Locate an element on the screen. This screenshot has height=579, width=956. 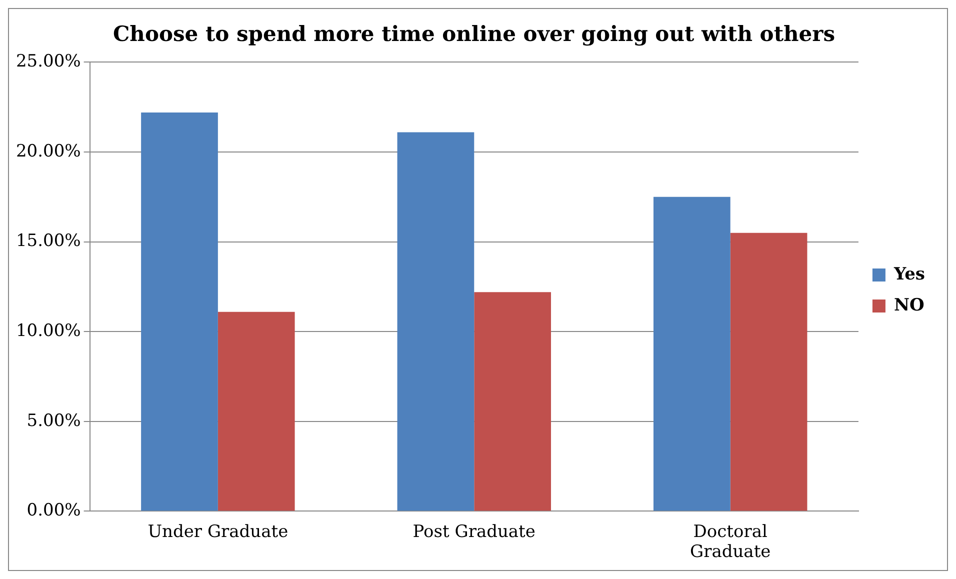
x-tick-label: Under Graduate is located at coordinates (218, 532).